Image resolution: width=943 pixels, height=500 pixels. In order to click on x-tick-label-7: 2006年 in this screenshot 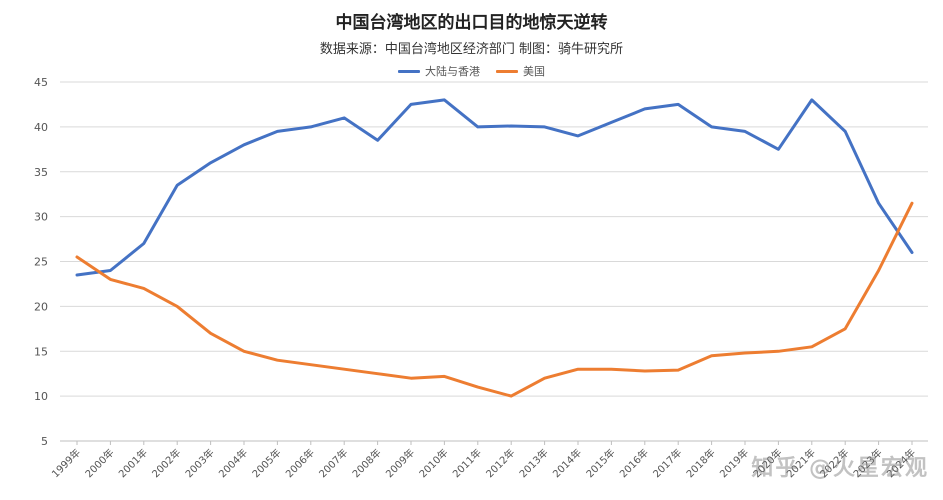, I will do `click(300, 463)`.